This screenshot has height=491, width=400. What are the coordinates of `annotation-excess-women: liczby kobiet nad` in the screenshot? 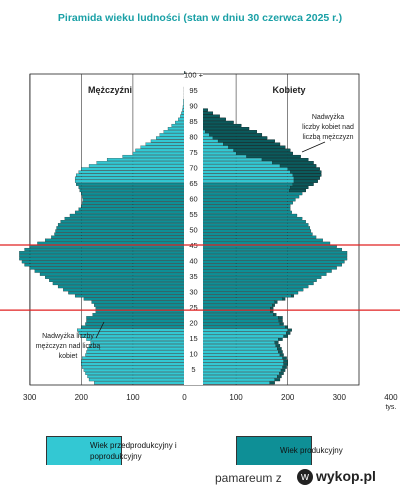 It's located at (328, 127).